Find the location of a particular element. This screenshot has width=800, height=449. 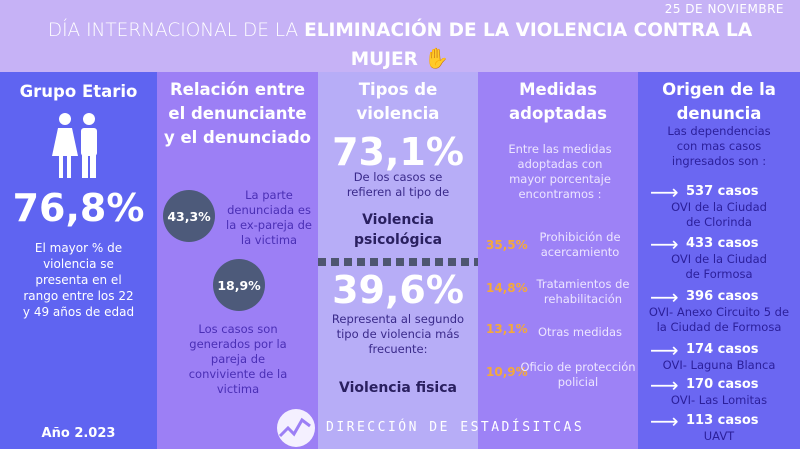

place: OVI- Laguna Blanca is located at coordinates (719, 365).